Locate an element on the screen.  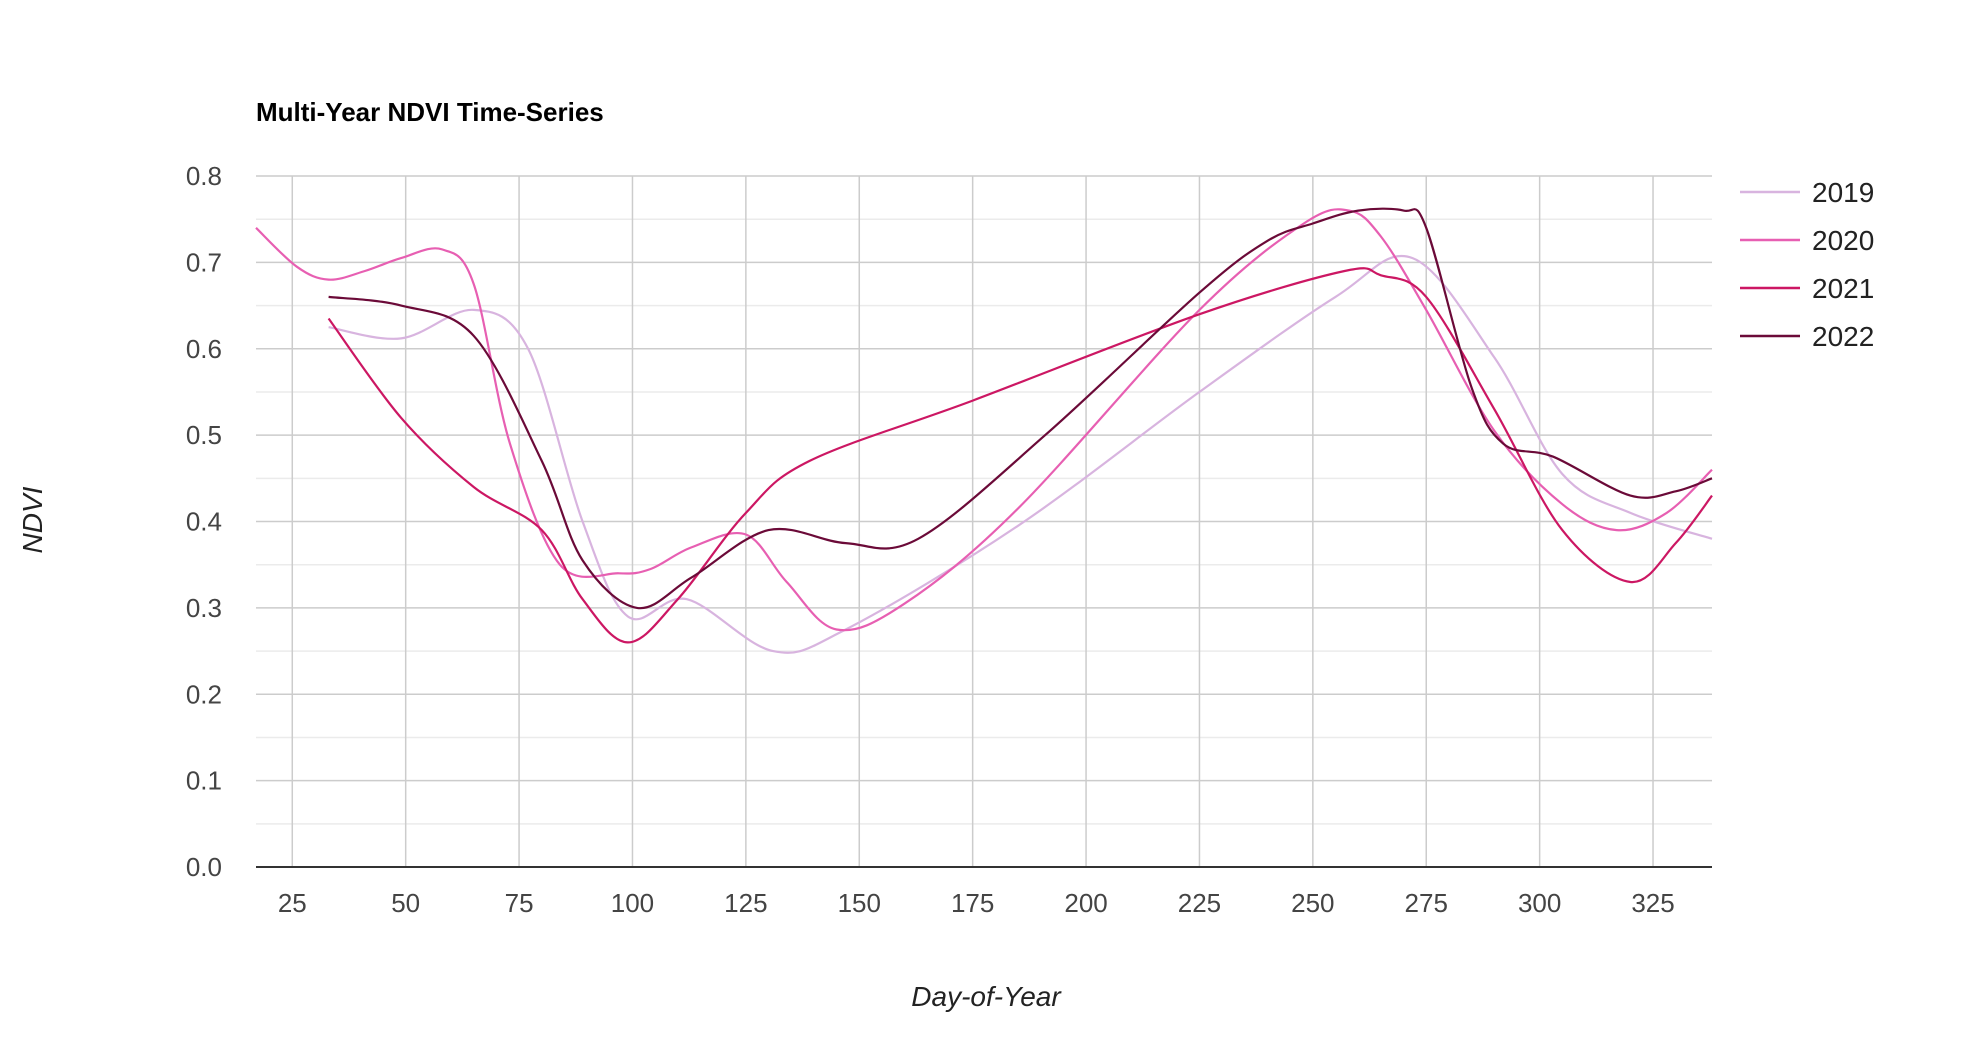
y-axis-label: NDVI is located at coordinates (32, 519).